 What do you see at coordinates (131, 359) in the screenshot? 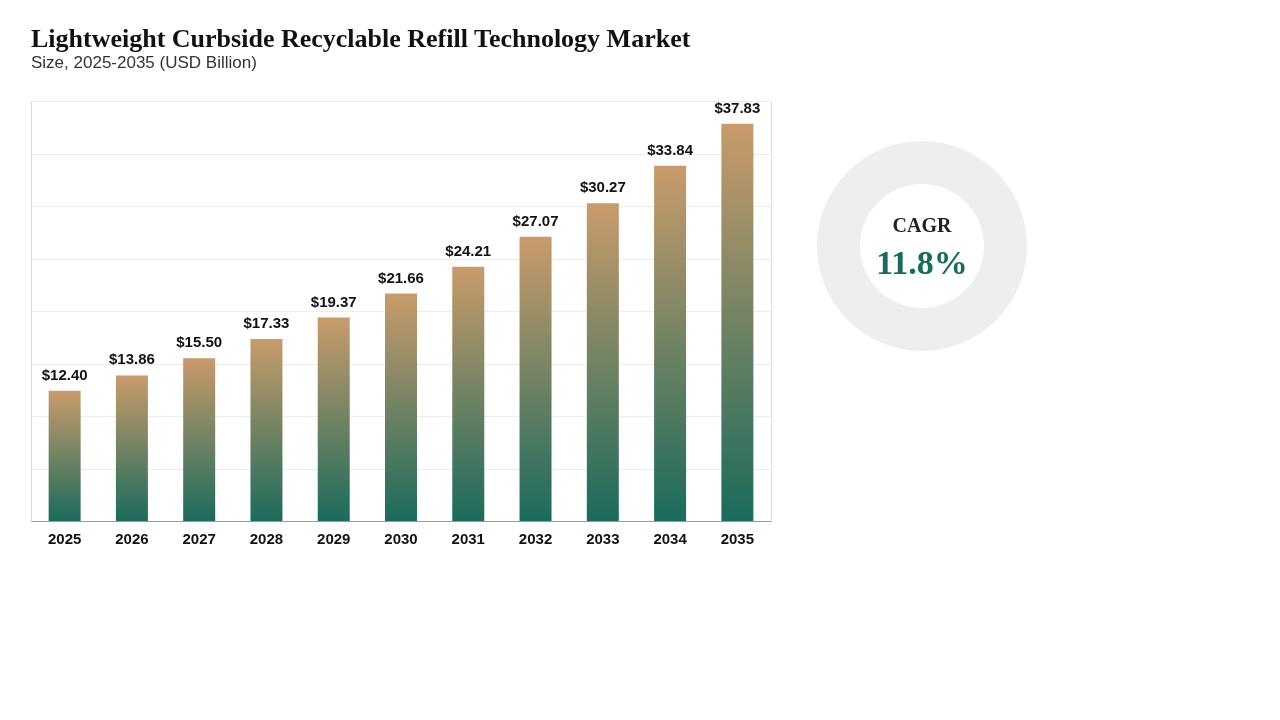
I see `data-label: $13.86` at bounding box center [131, 359].